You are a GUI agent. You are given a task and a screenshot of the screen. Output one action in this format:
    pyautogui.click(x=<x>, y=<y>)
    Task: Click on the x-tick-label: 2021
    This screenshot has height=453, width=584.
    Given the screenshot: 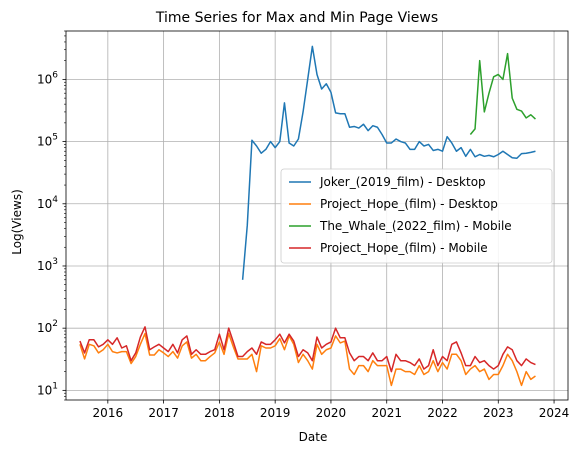 What is the action you would take?
    pyautogui.click(x=386, y=413)
    